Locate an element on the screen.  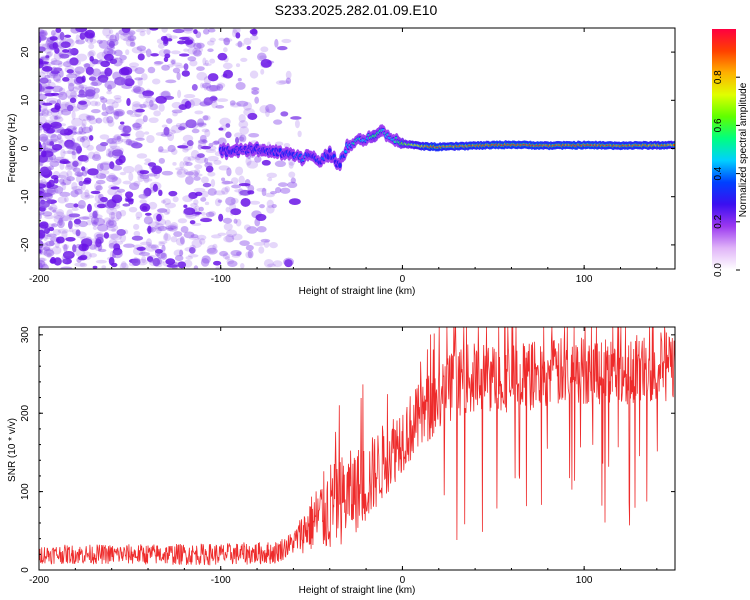
snr-x-label: Height of straight line (km) is located at coordinates (357, 590).